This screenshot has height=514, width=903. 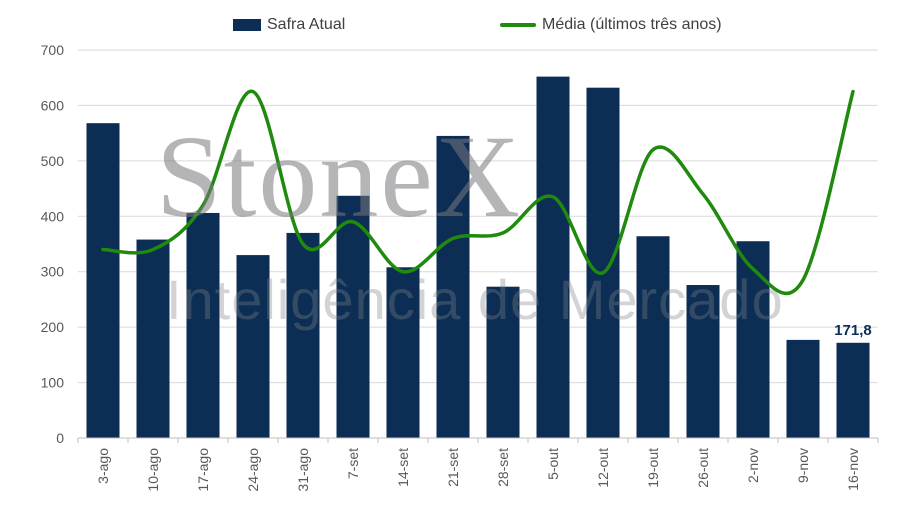 What do you see at coordinates (503, 467) in the screenshot?
I see `x-tick-label: 28-set` at bounding box center [503, 467].